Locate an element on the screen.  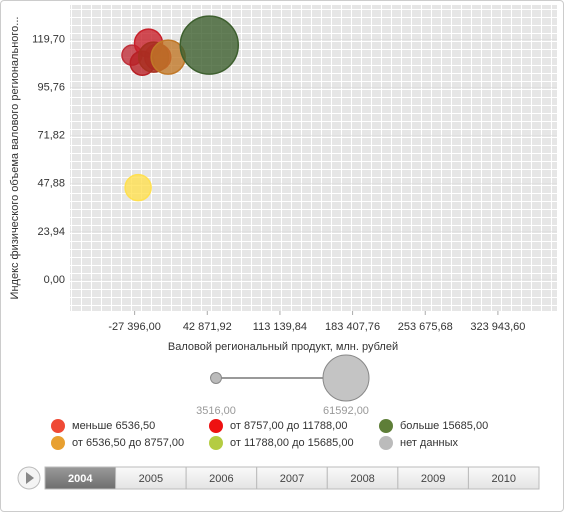
y-tick-label: 0,00 is located at coordinates (54, 280).